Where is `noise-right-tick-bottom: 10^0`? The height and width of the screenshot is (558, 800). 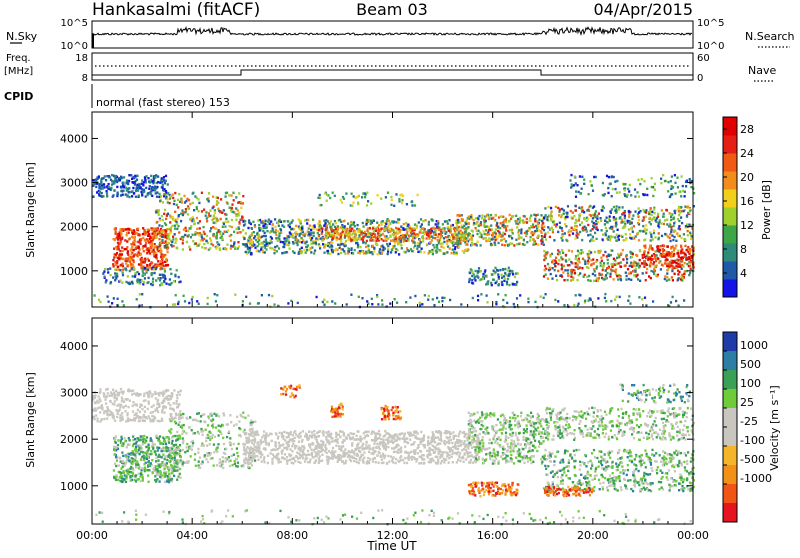
noise-right-tick-bottom: 10^0 is located at coordinates (710, 46).